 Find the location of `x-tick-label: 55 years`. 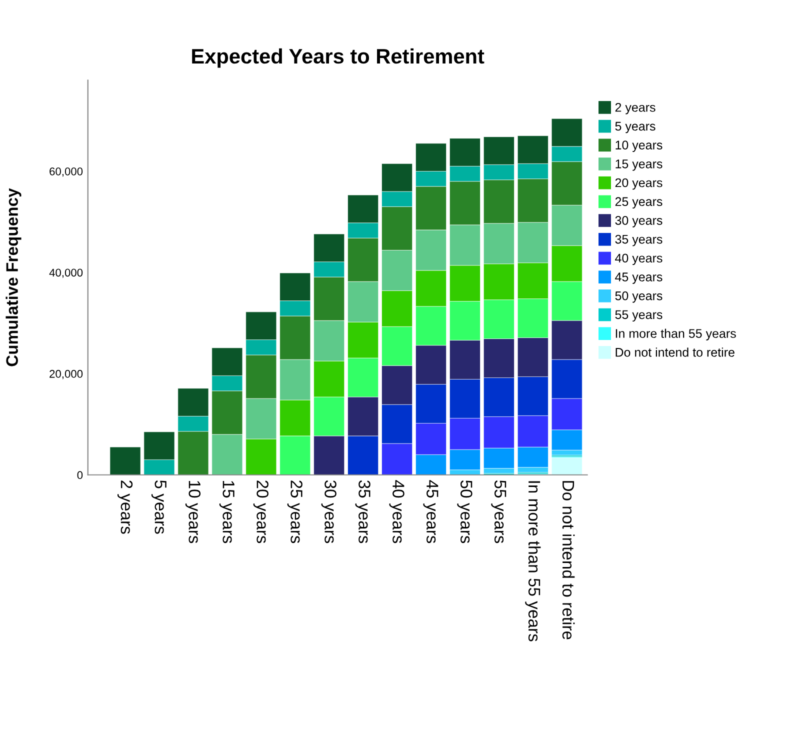

x-tick-label: 55 years is located at coordinates (498, 512).